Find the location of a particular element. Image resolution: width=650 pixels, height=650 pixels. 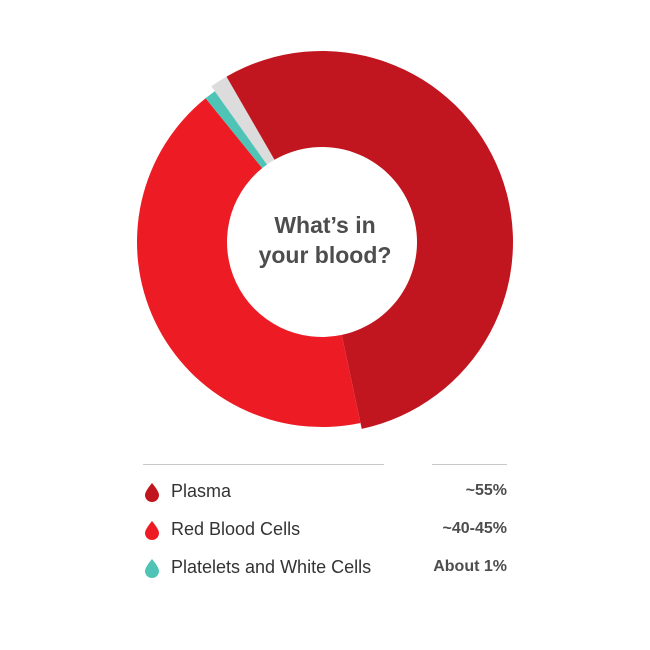

chart-title-line-2: your blood? is located at coordinates (325, 255).